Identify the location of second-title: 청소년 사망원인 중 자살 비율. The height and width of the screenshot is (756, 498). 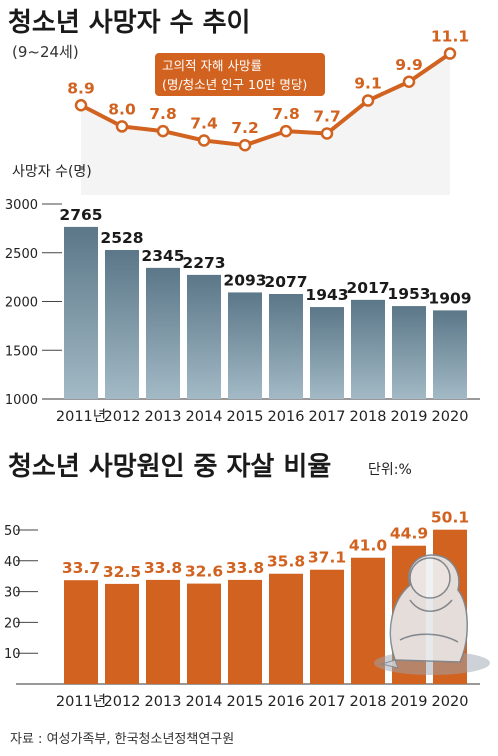
(169, 467).